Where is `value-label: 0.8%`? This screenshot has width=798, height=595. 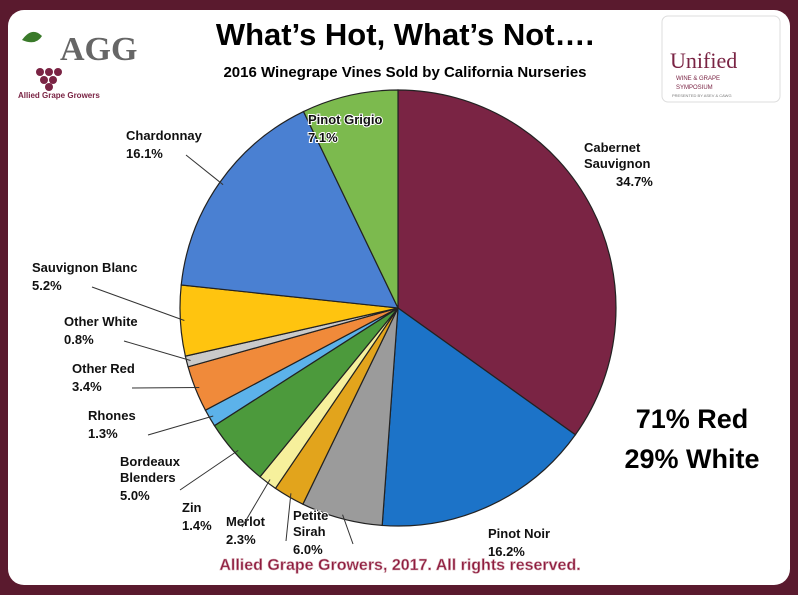
value-label: 0.8% is located at coordinates (79, 339).